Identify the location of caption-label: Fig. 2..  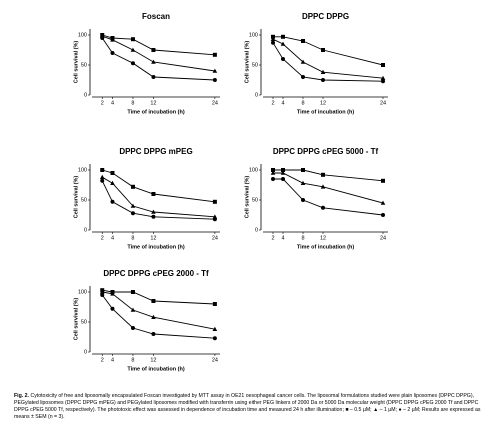
(21, 396).